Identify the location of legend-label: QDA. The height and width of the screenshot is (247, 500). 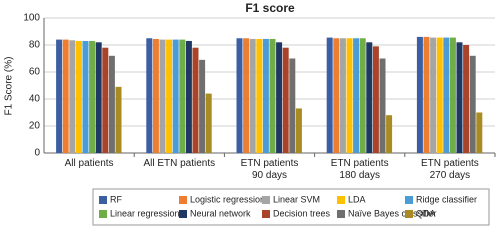
(426, 213).